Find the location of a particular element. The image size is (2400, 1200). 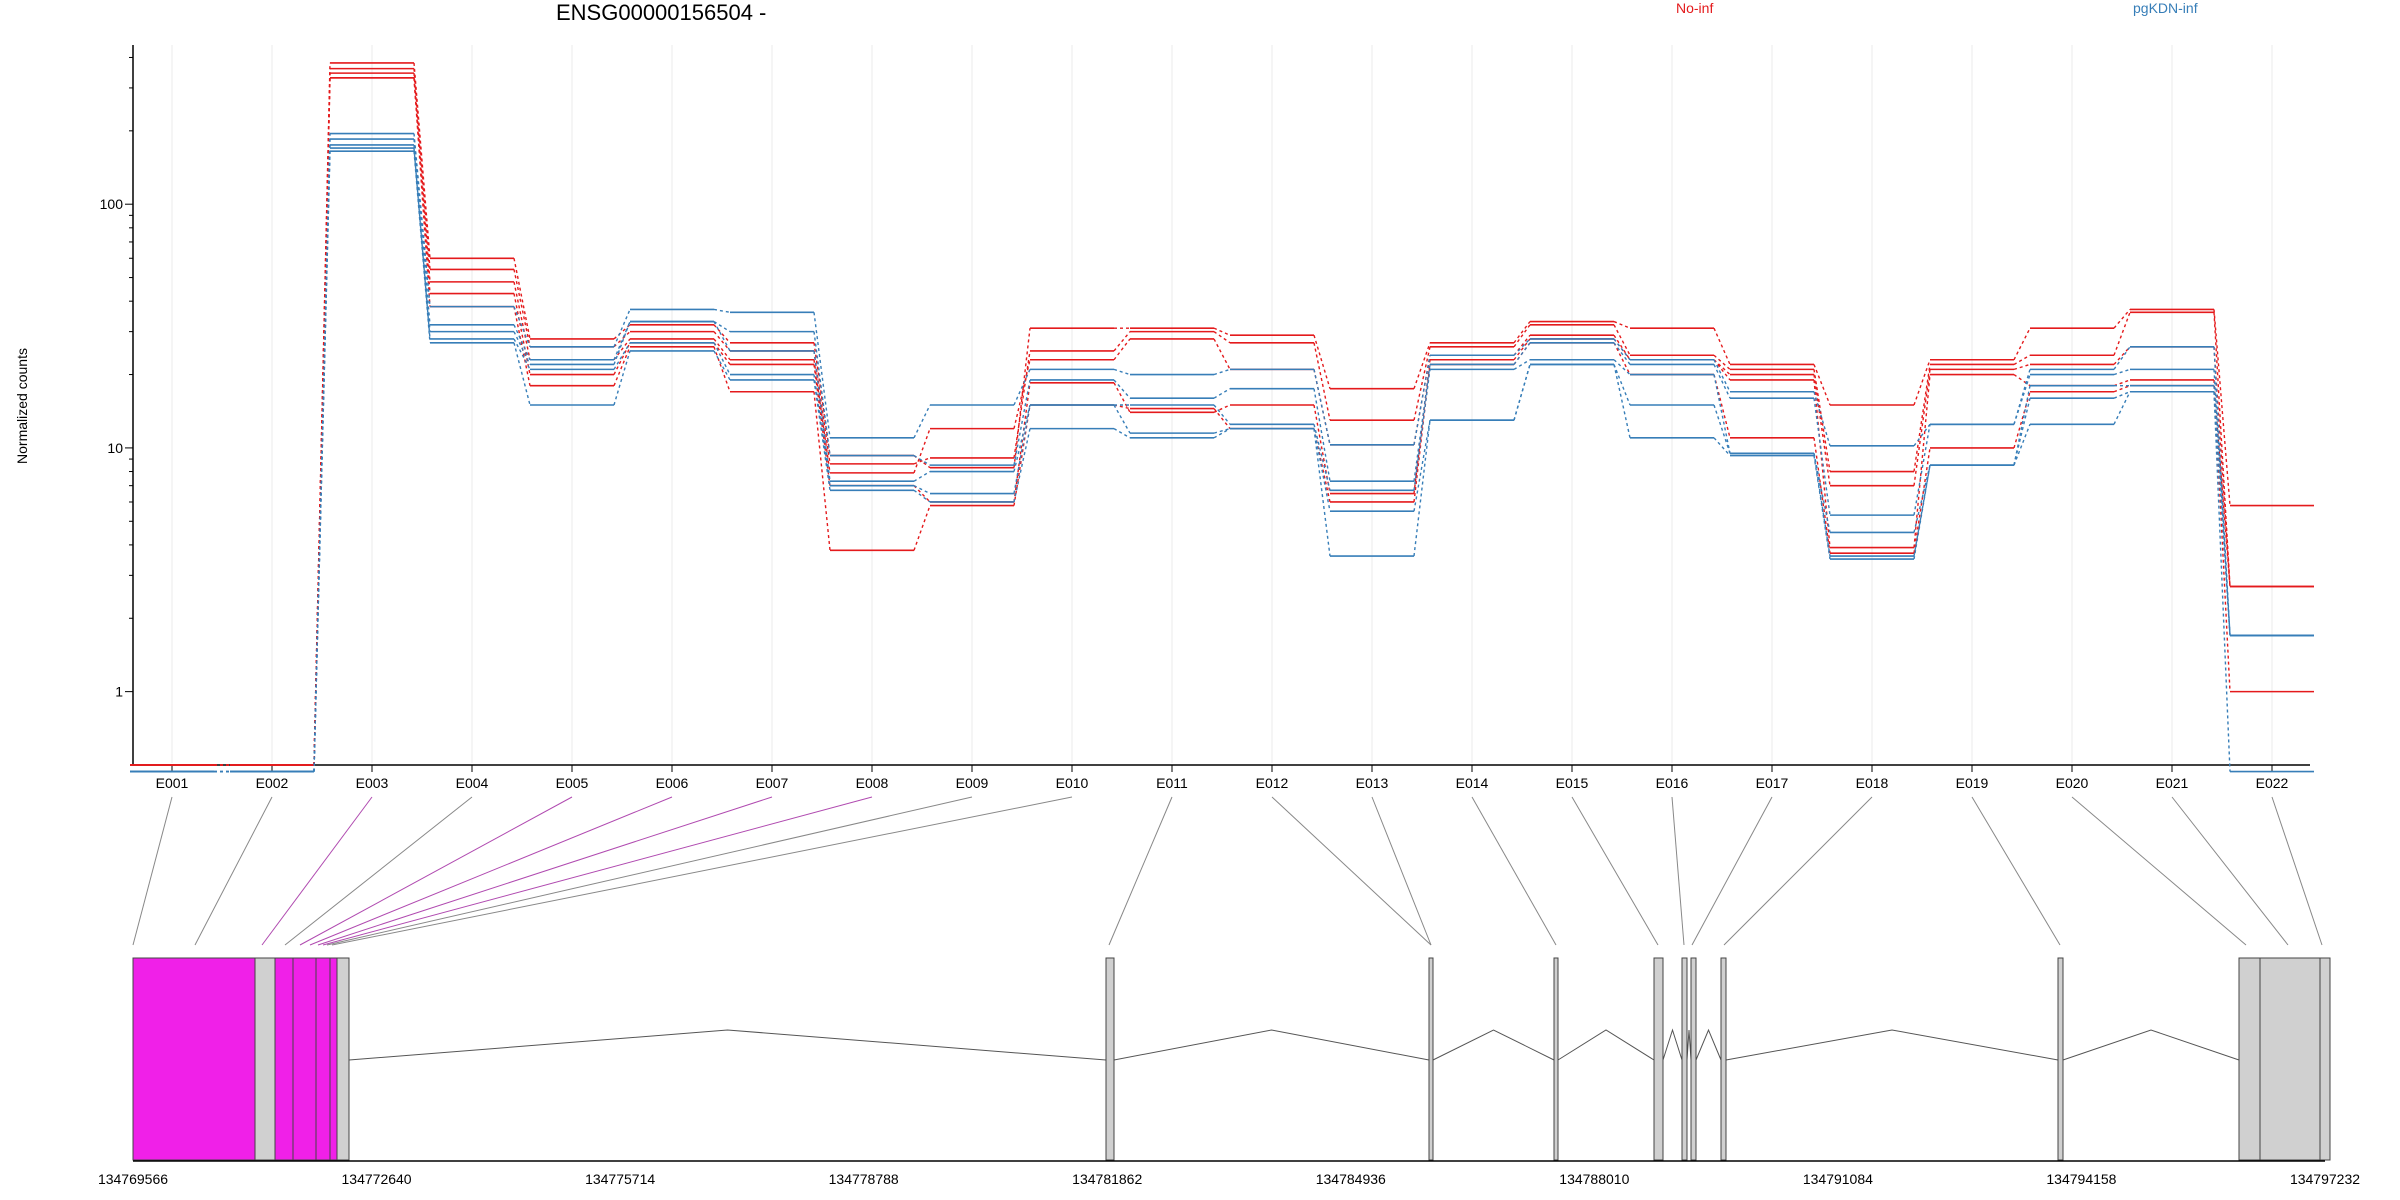

x-tick-label: E007 is located at coordinates (772, 783).